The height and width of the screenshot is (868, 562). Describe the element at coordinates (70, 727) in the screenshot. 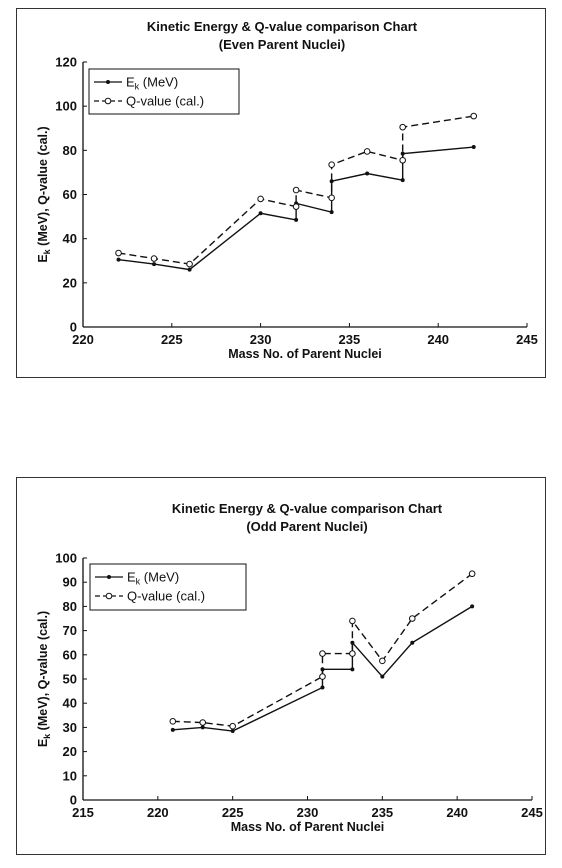

I see `y-tick-label: 30` at that location.